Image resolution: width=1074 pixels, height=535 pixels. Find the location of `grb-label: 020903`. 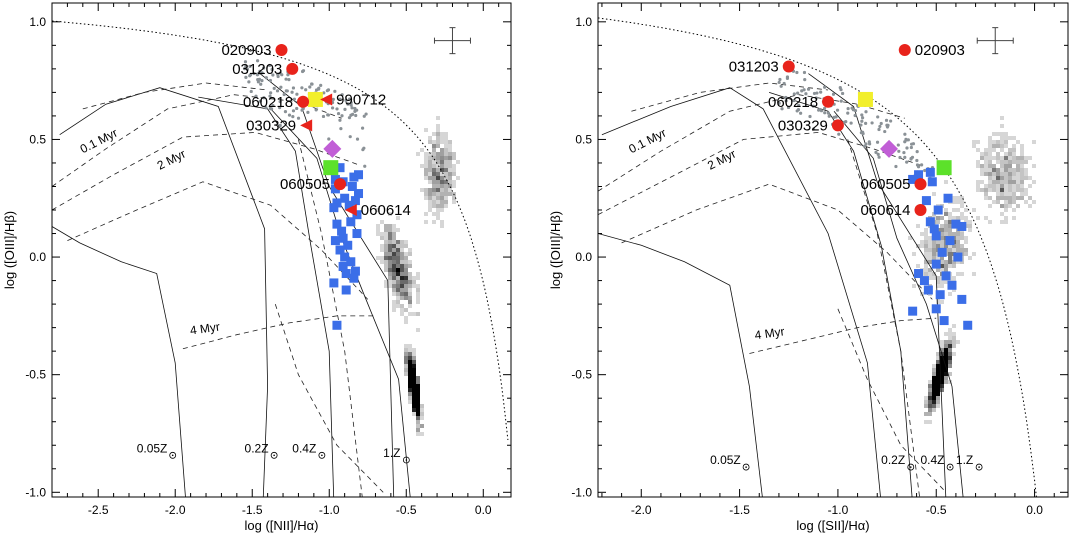

grb-label: 020903 is located at coordinates (940, 50).